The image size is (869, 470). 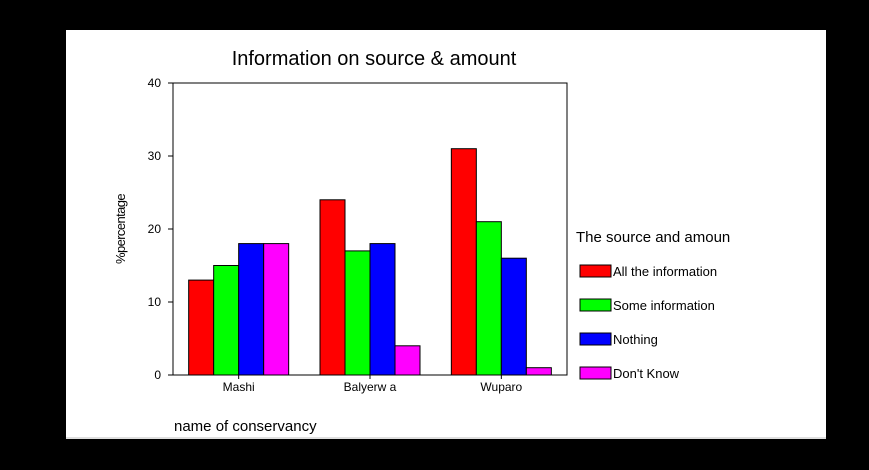 I want to click on x-tick-label: Mashi, so click(x=239, y=387).